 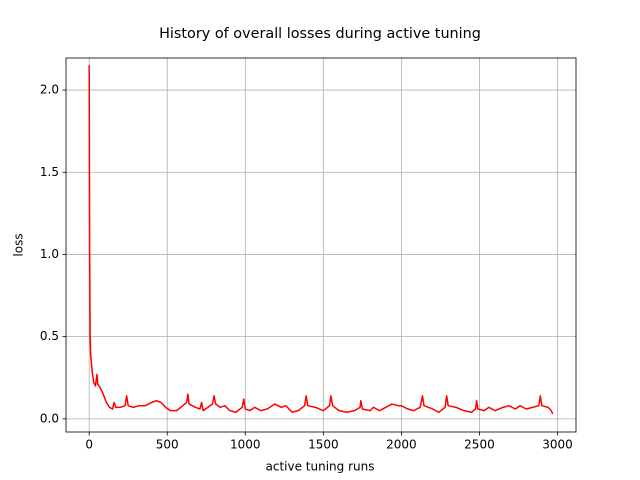 What do you see at coordinates (557, 445) in the screenshot?
I see `x-tick-label: 3000` at bounding box center [557, 445].